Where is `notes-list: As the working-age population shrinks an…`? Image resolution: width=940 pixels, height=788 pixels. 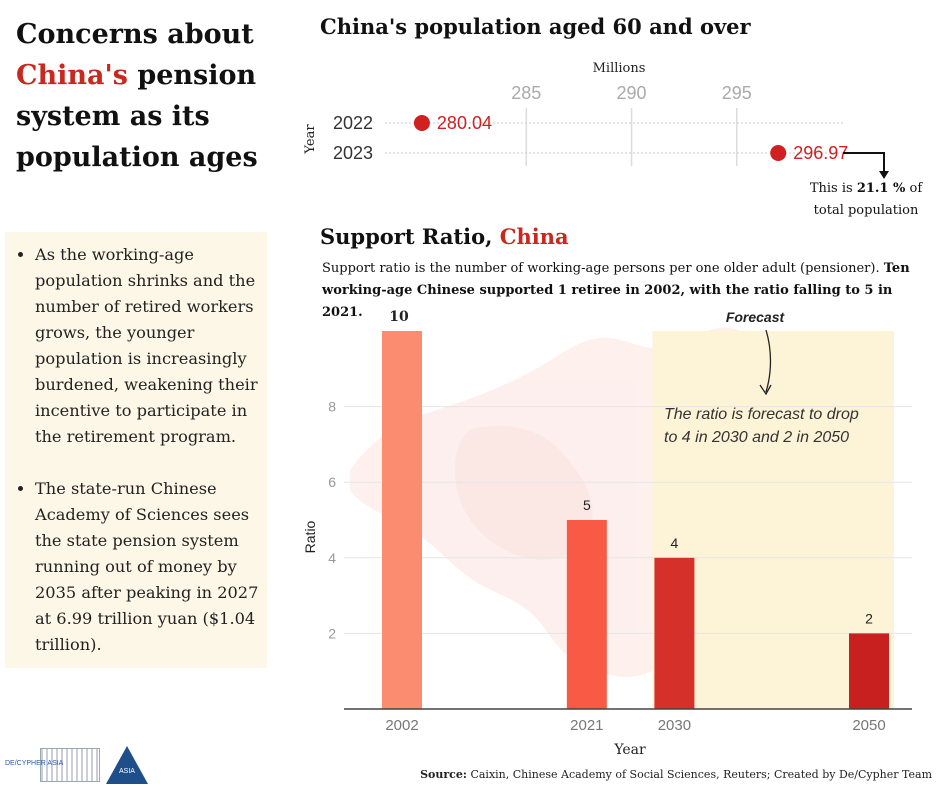
notes-list: As the working-age population shrinks an… is located at coordinates (136, 450).